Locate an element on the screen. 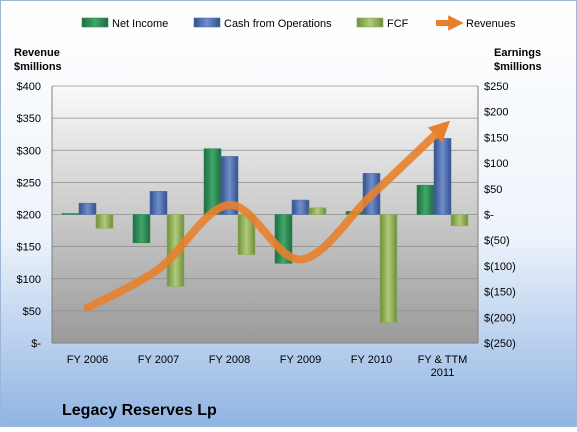 The width and height of the screenshot is (577, 432). left-tick-label: $150 is located at coordinates (29, 248).